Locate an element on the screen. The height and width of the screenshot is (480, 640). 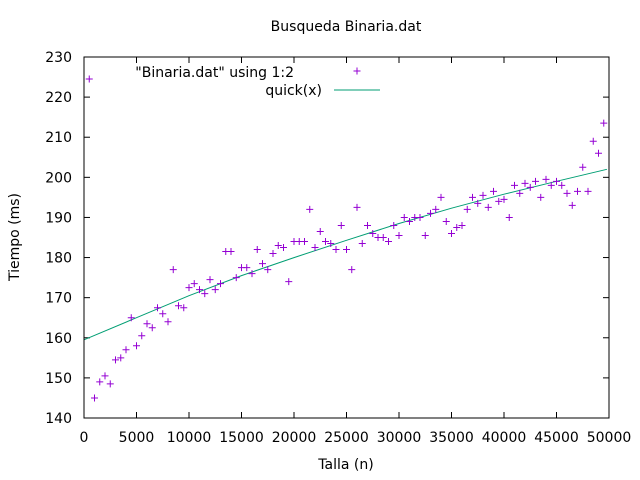
y-tick-label: 200 is located at coordinates (58, 178).